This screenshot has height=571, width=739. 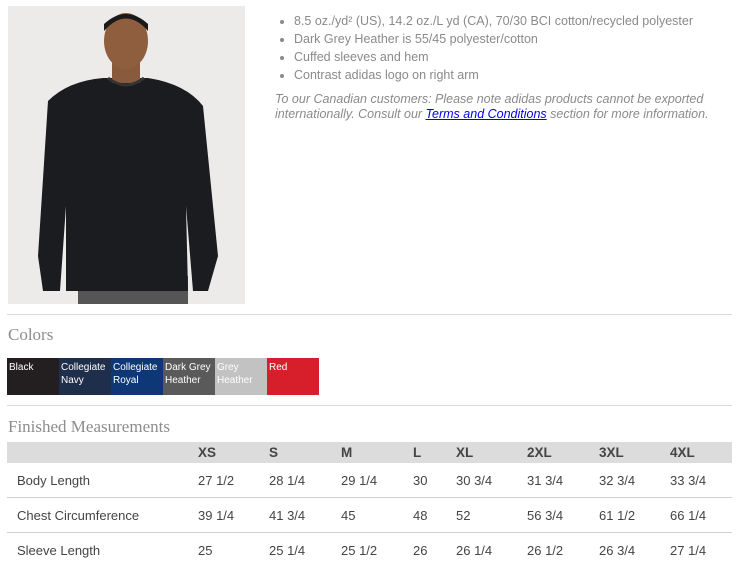 I want to click on measurement-cell: 25 1/4, so click(x=287, y=550).